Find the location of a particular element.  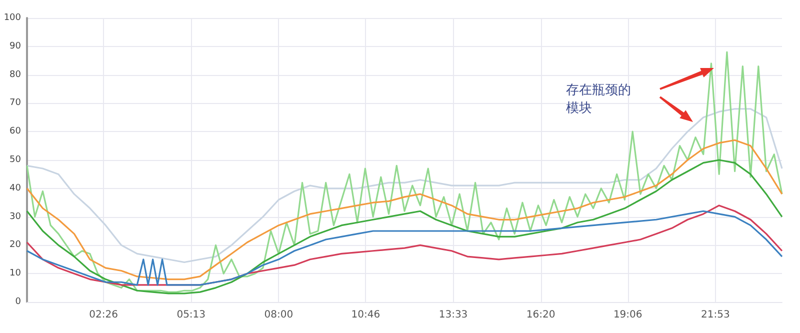

y-tick-label: 10 is located at coordinates (16, 273).